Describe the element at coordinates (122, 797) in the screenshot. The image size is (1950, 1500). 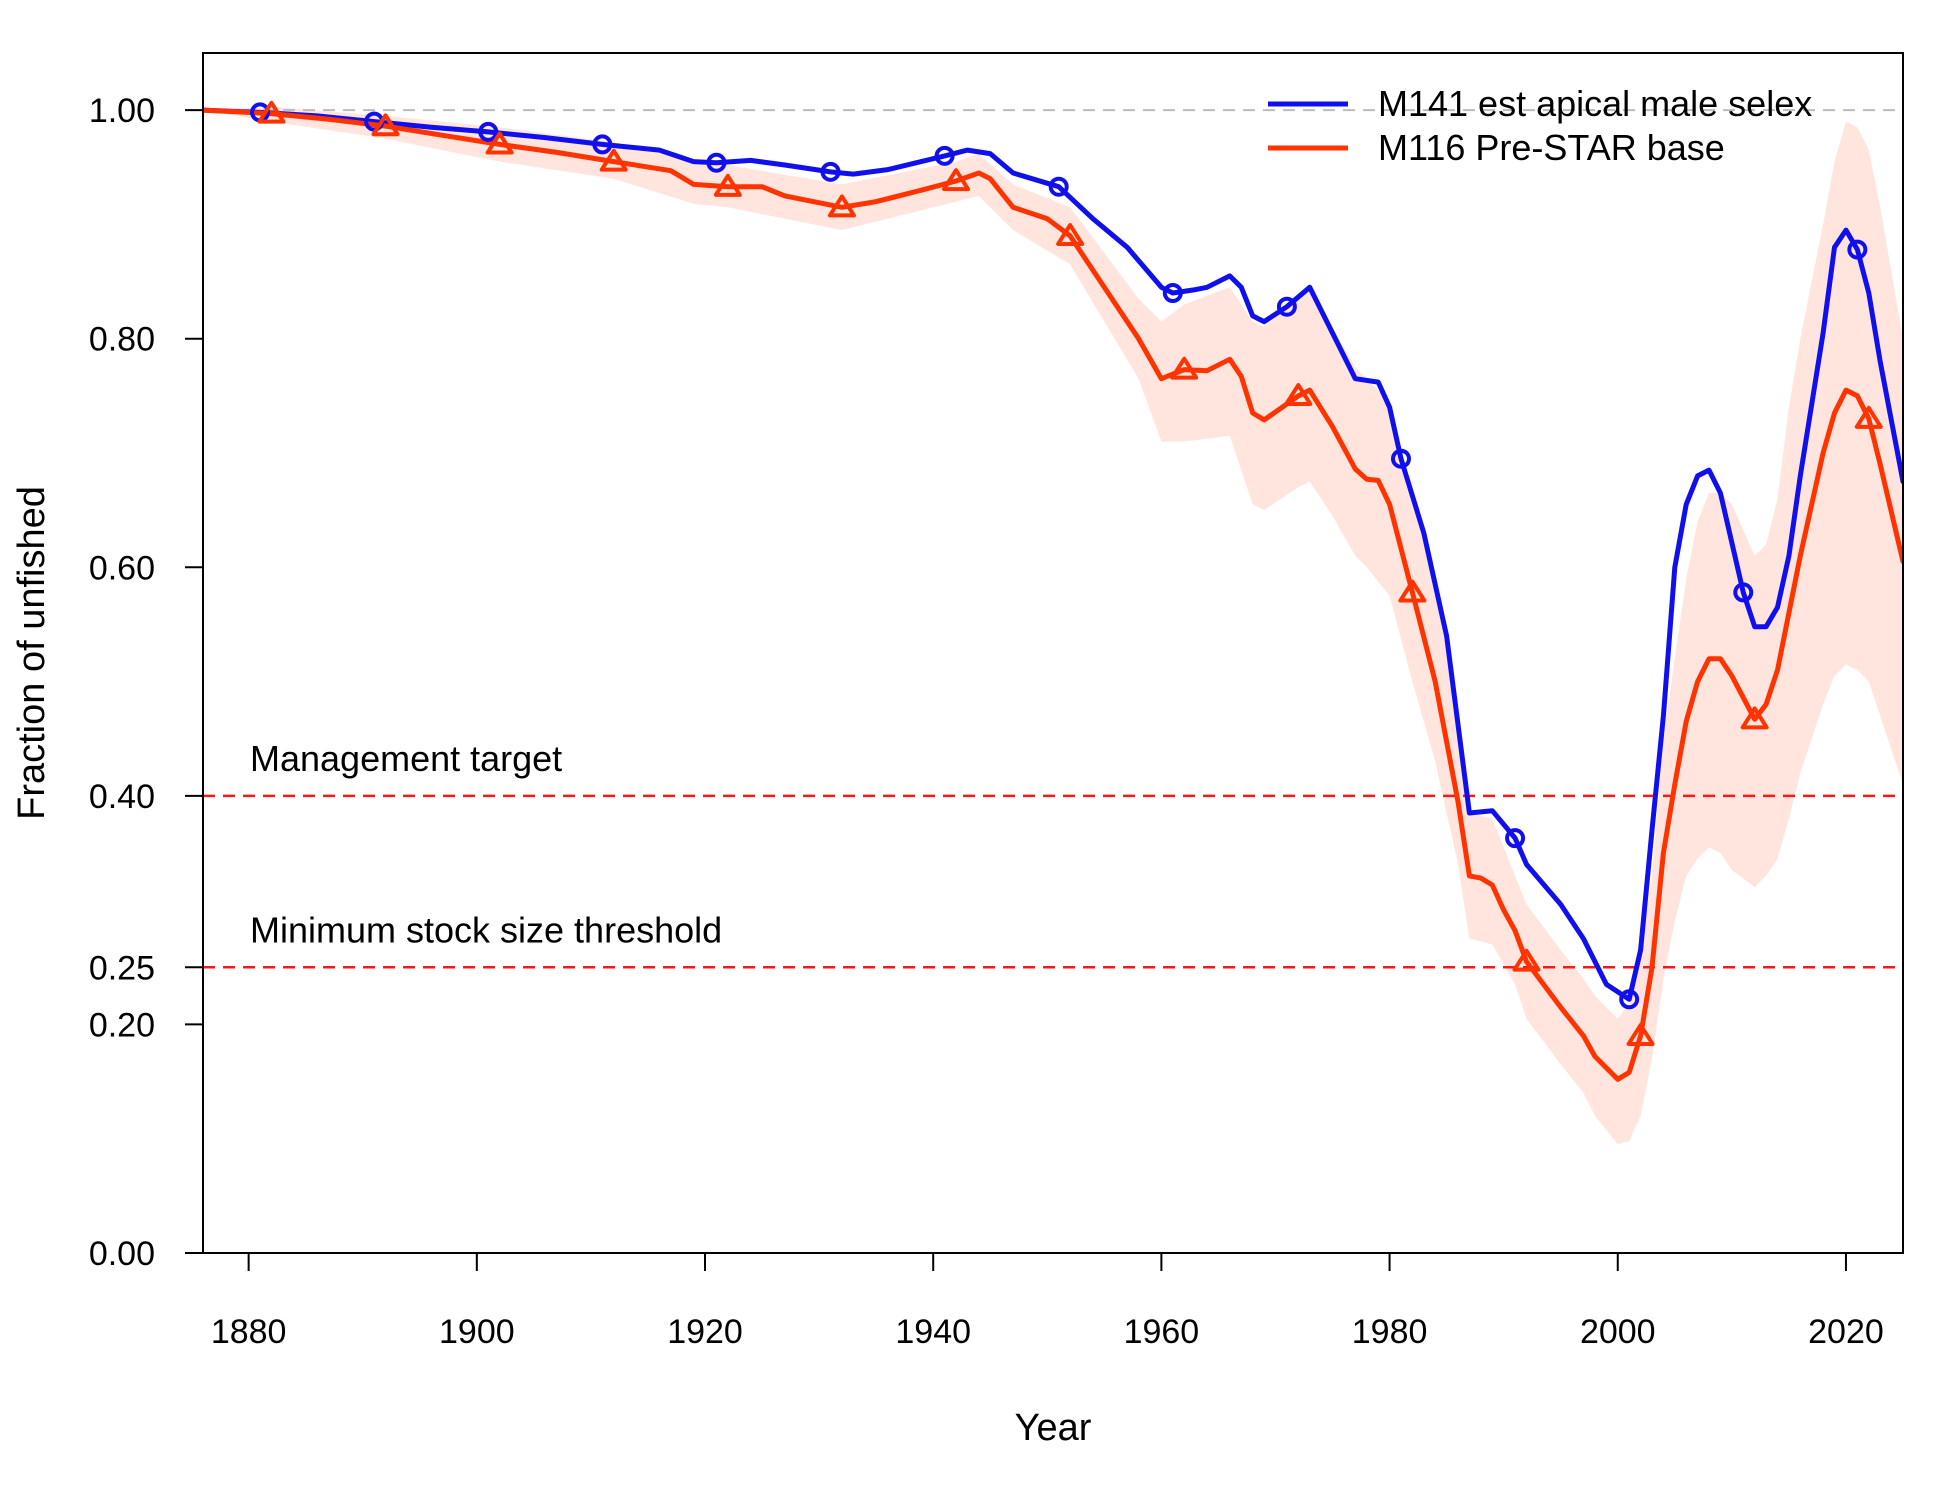
I see `y-tick-label: 0.40` at that location.